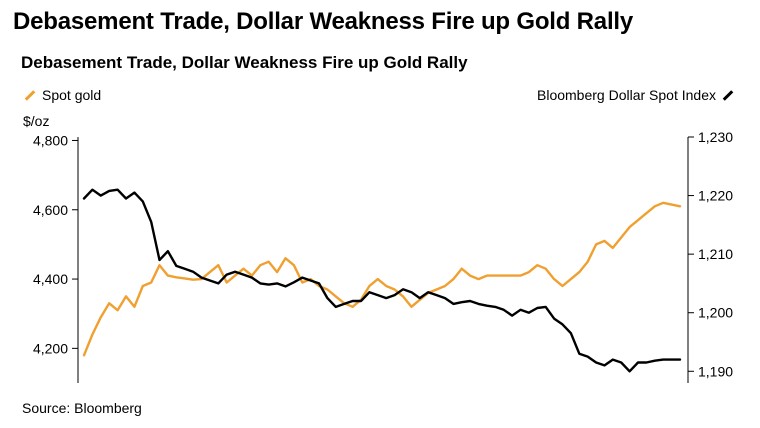 The width and height of the screenshot is (760, 428). I want to click on source-note: Source: Bloomberg, so click(82, 408).